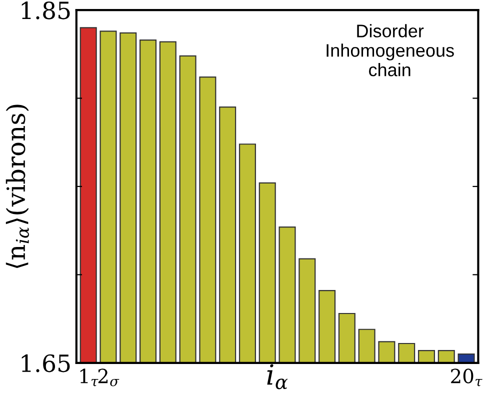 Image resolution: width=493 pixels, height=401 pixels. What do you see at coordinates (466, 377) in the screenshot?
I see `x-tick-label: 20$_{τ}$` at bounding box center [466, 377].